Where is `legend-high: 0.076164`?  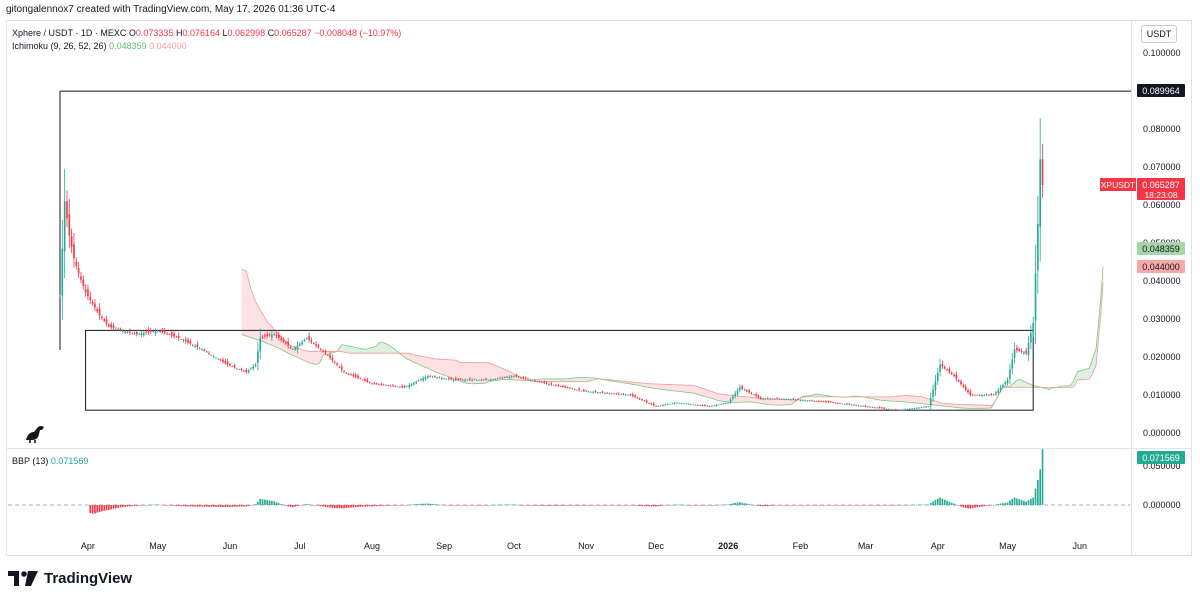
legend-high: 0.076164 is located at coordinates (201, 33).